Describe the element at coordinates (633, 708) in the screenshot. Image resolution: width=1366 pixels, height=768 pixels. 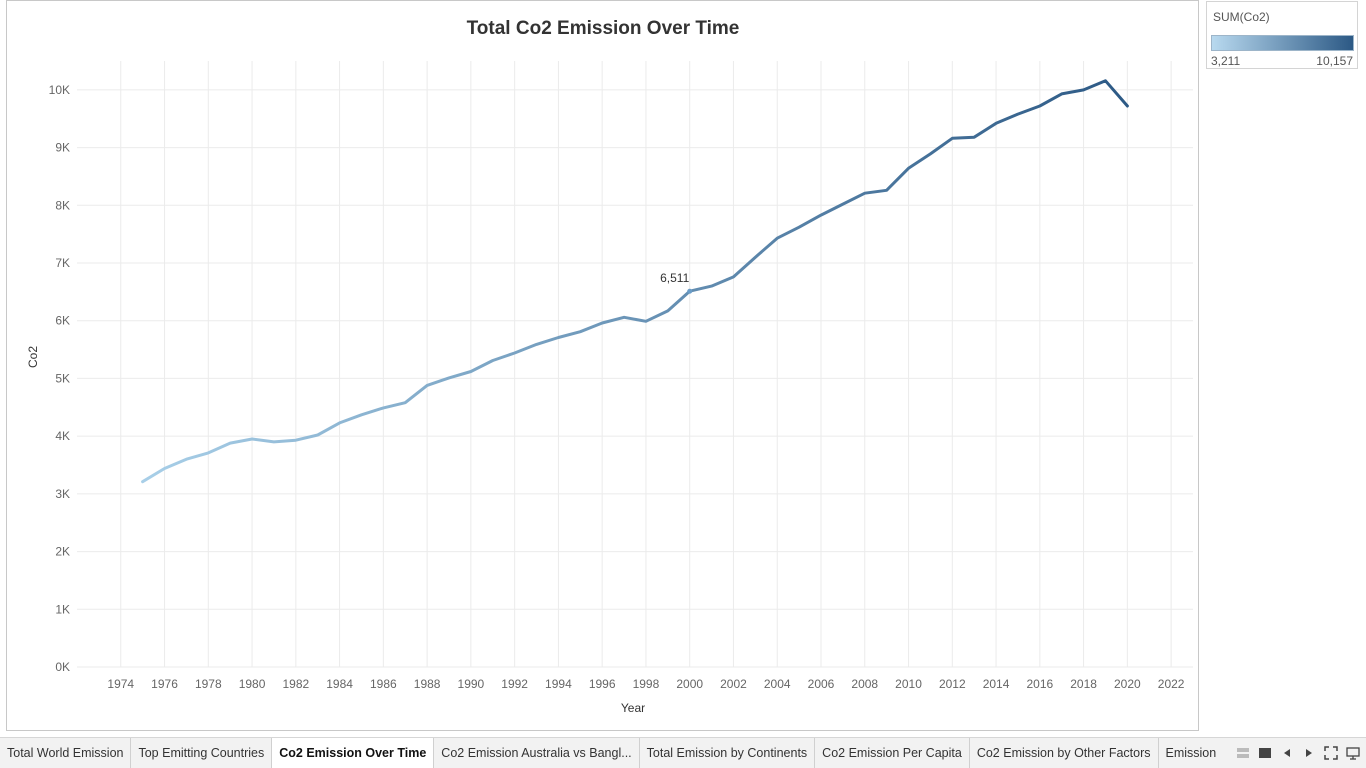
I see `x-axis-label: Year` at that location.